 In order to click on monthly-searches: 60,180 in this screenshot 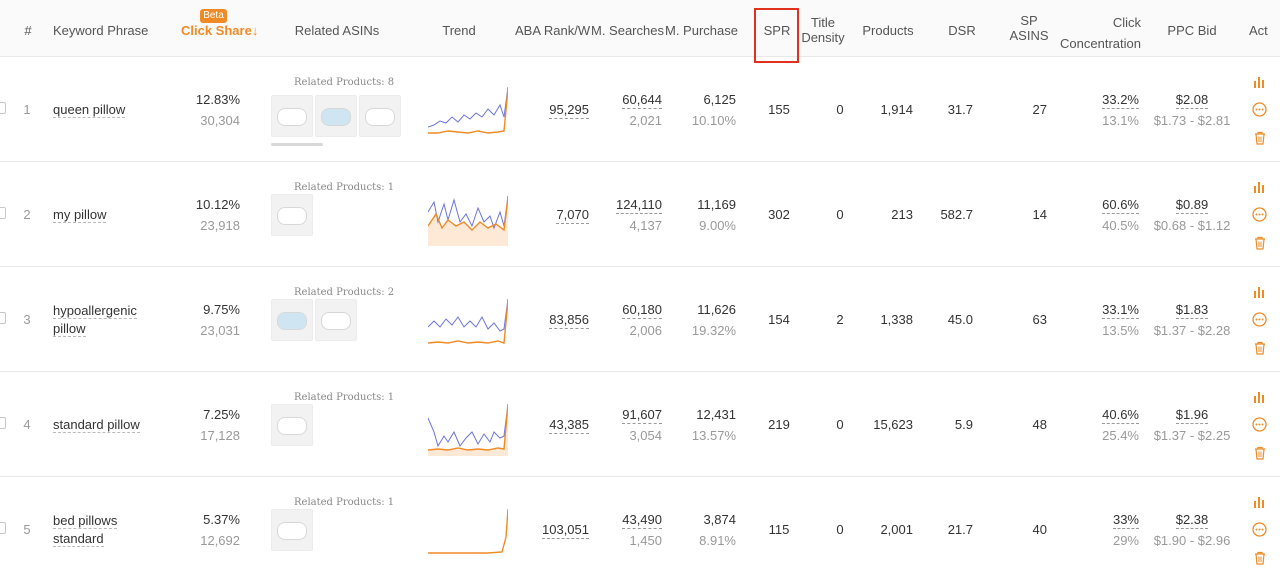, I will do `click(631, 310)`.